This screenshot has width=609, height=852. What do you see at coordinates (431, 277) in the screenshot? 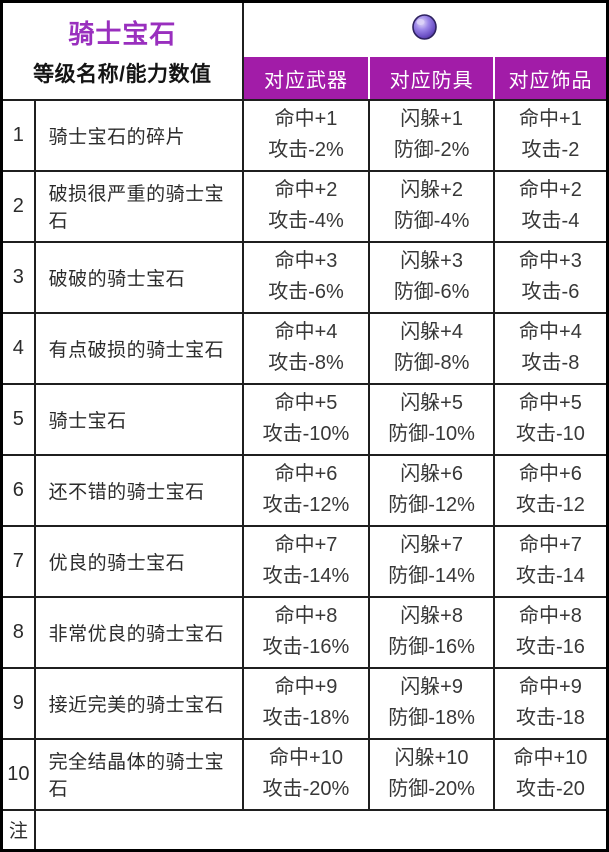
I see `armor-stat-cell: 闪躲+3 防御-6%` at bounding box center [431, 277].